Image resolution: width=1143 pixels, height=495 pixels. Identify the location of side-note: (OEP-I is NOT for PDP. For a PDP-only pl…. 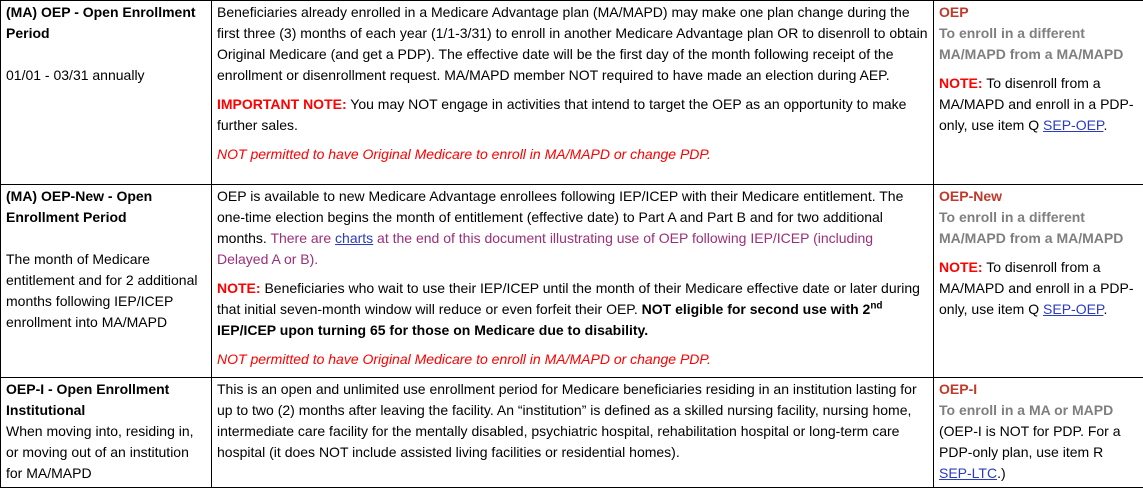
(1038, 452).